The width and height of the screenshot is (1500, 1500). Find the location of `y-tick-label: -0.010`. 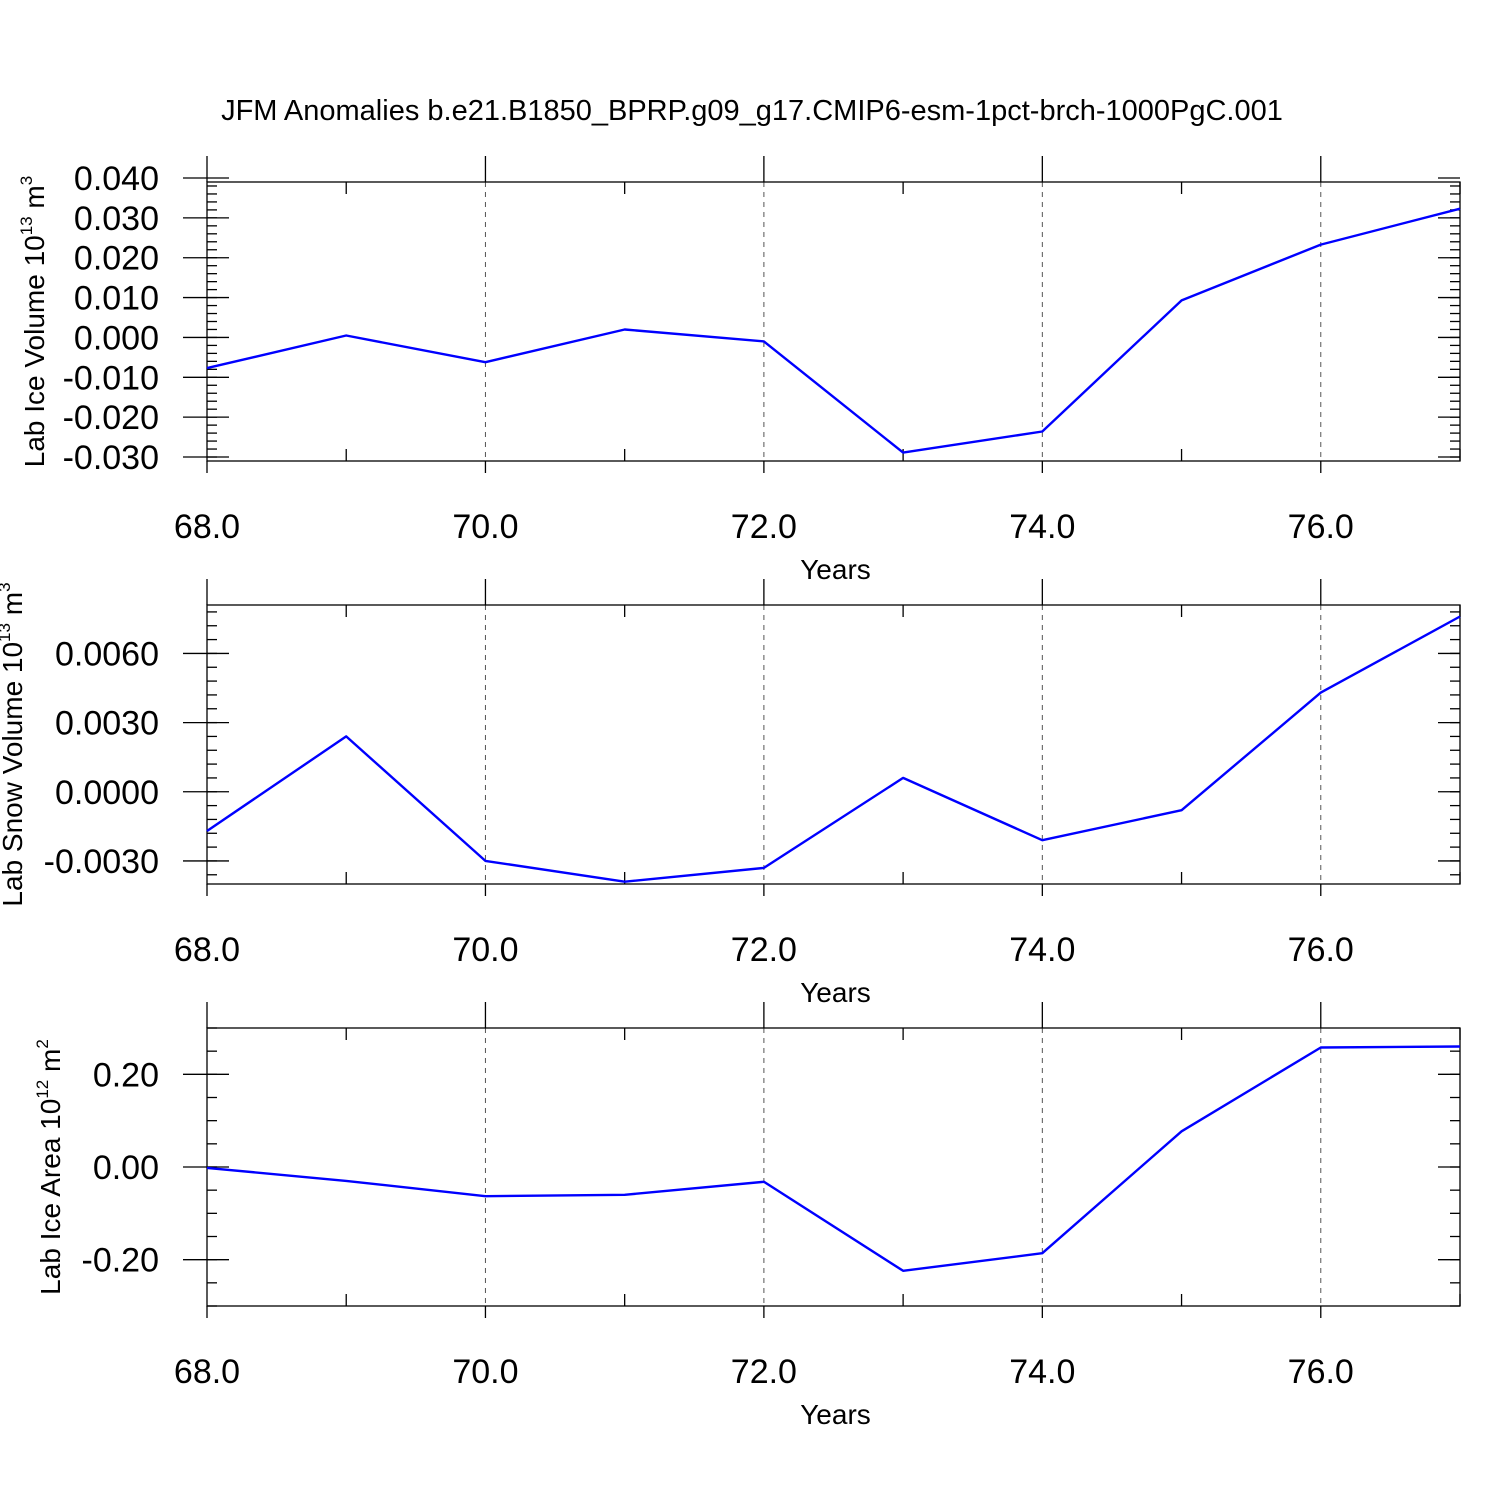

y-tick-label: -0.010 is located at coordinates (111, 378).